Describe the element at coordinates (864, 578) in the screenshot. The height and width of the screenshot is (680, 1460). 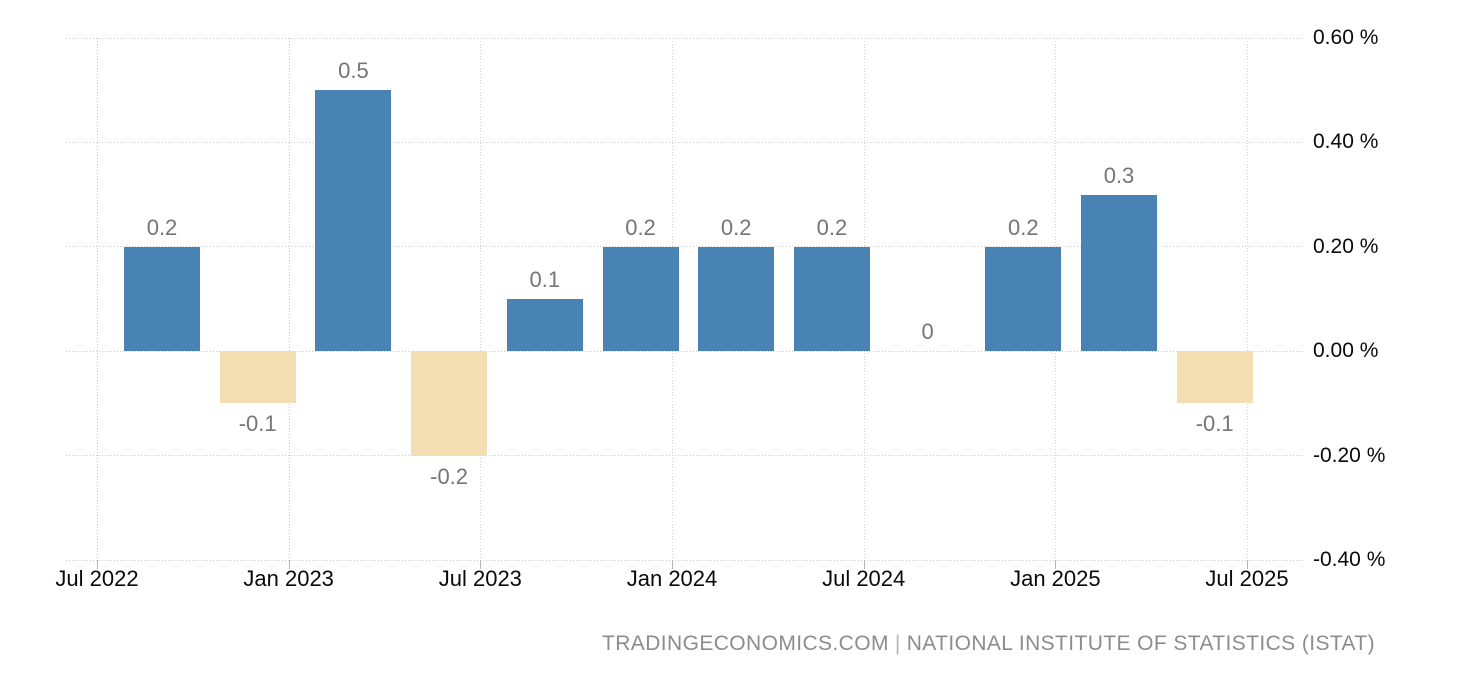
I see `x-axis-tick-label: Jul 2024` at that location.